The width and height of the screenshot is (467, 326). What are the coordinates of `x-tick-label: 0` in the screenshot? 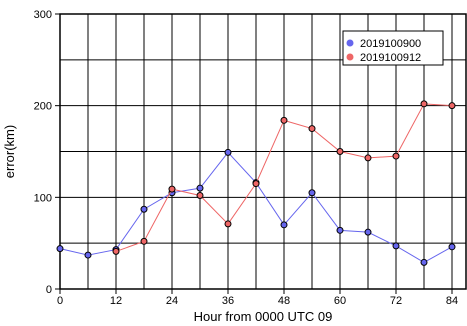 It's located at (60, 301).